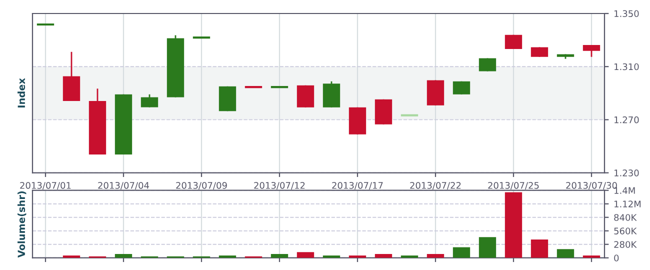  What do you see at coordinates (22, 93) in the screenshot?
I see `y-axis-title: Index` at bounding box center [22, 93].